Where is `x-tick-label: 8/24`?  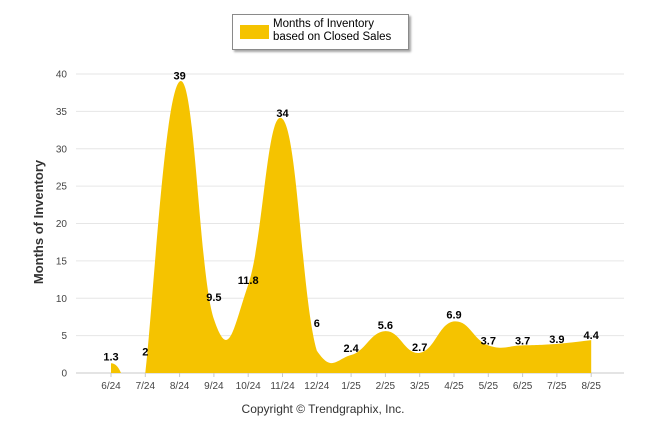
x-tick-label: 8/24 is located at coordinates (180, 386).